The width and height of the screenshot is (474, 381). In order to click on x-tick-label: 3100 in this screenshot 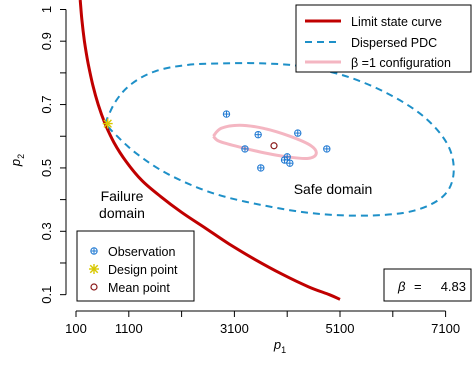, I will do `click(234, 328)`.